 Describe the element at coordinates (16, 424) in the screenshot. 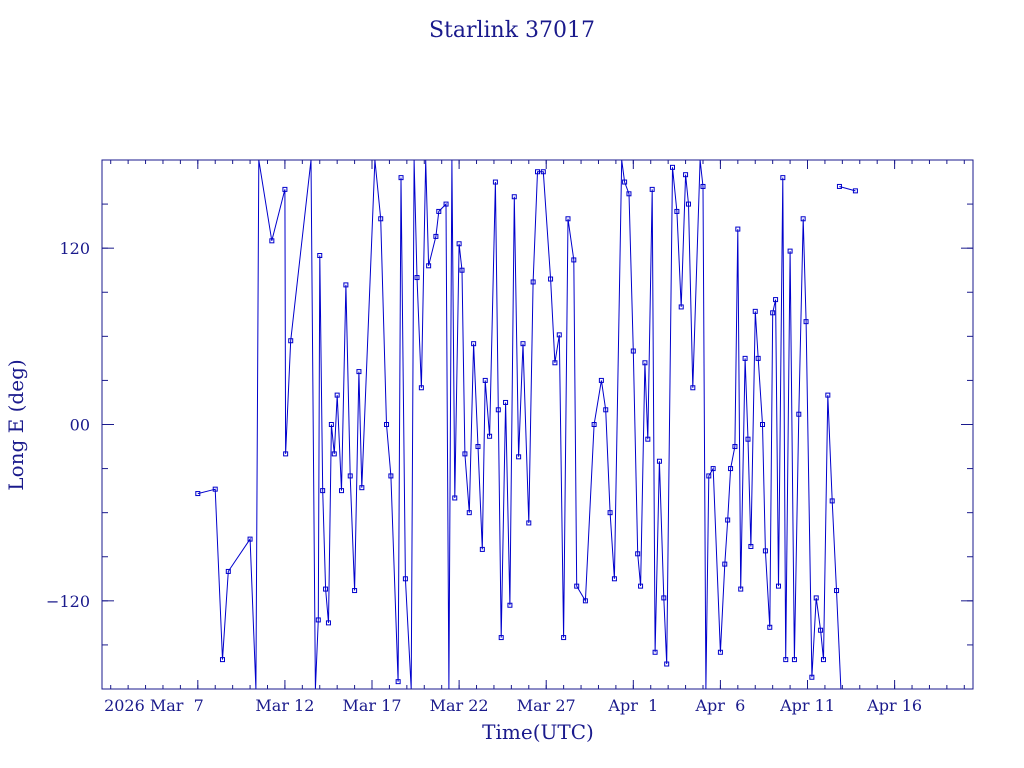

I see `y-axis-label: Long E (deg)` at that location.